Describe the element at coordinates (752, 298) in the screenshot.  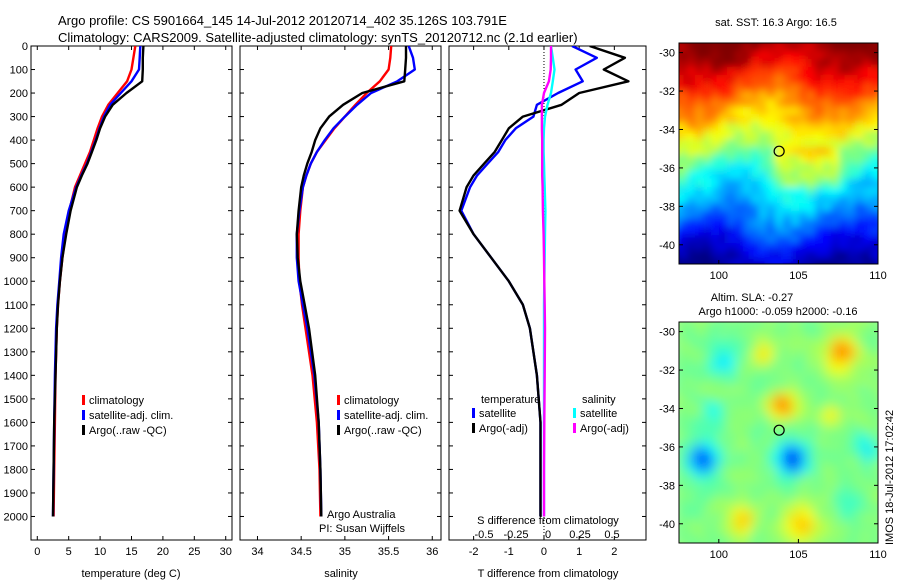
I see `sla-map-title-line1: Altim. SLA: -0.27` at that location.